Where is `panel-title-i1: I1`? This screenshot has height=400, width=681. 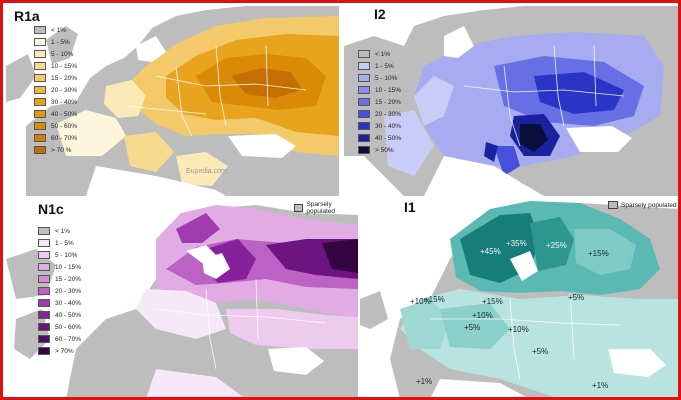 panel-title-i1: I1 is located at coordinates (410, 207).